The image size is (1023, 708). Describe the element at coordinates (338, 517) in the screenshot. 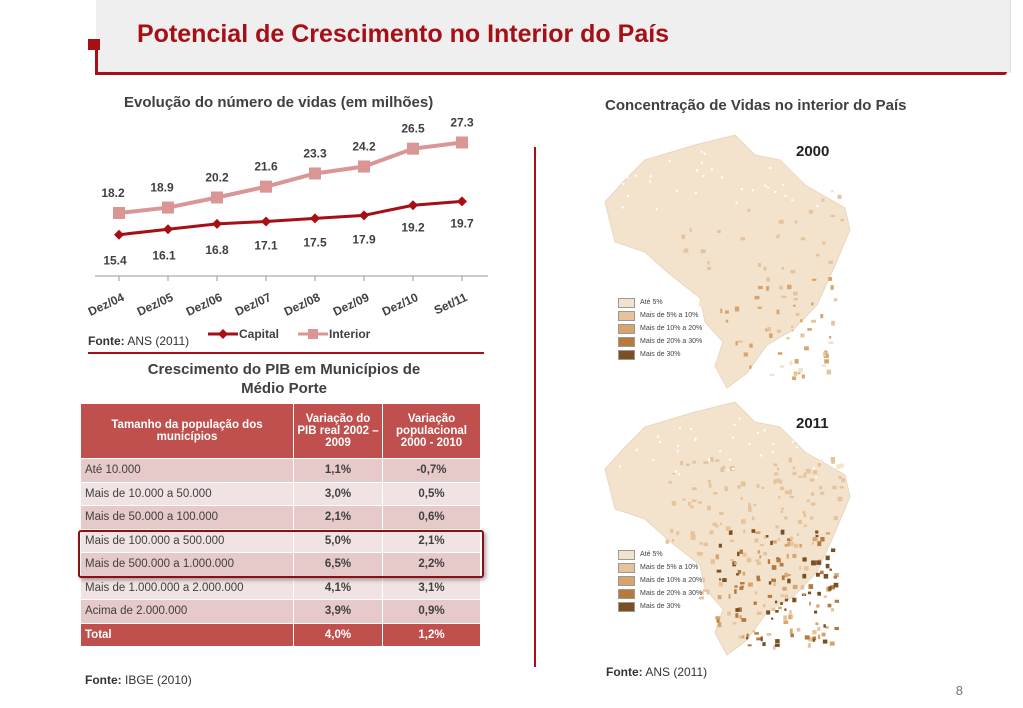

I see `table-cell: 2,1%` at that location.